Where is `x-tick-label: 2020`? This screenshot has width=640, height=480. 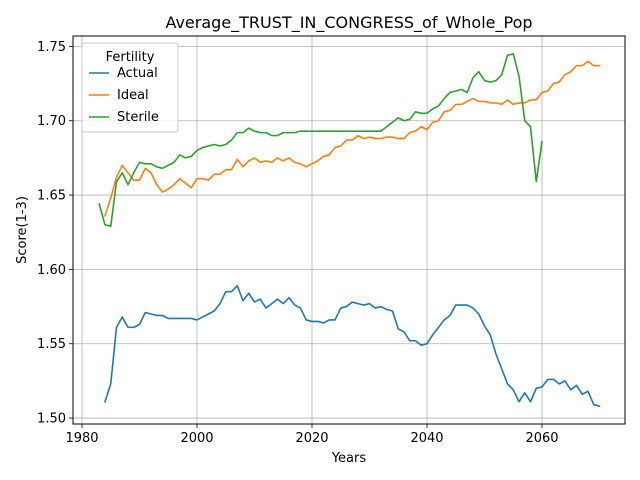 x-tick-label: 2020 is located at coordinates (311, 438).